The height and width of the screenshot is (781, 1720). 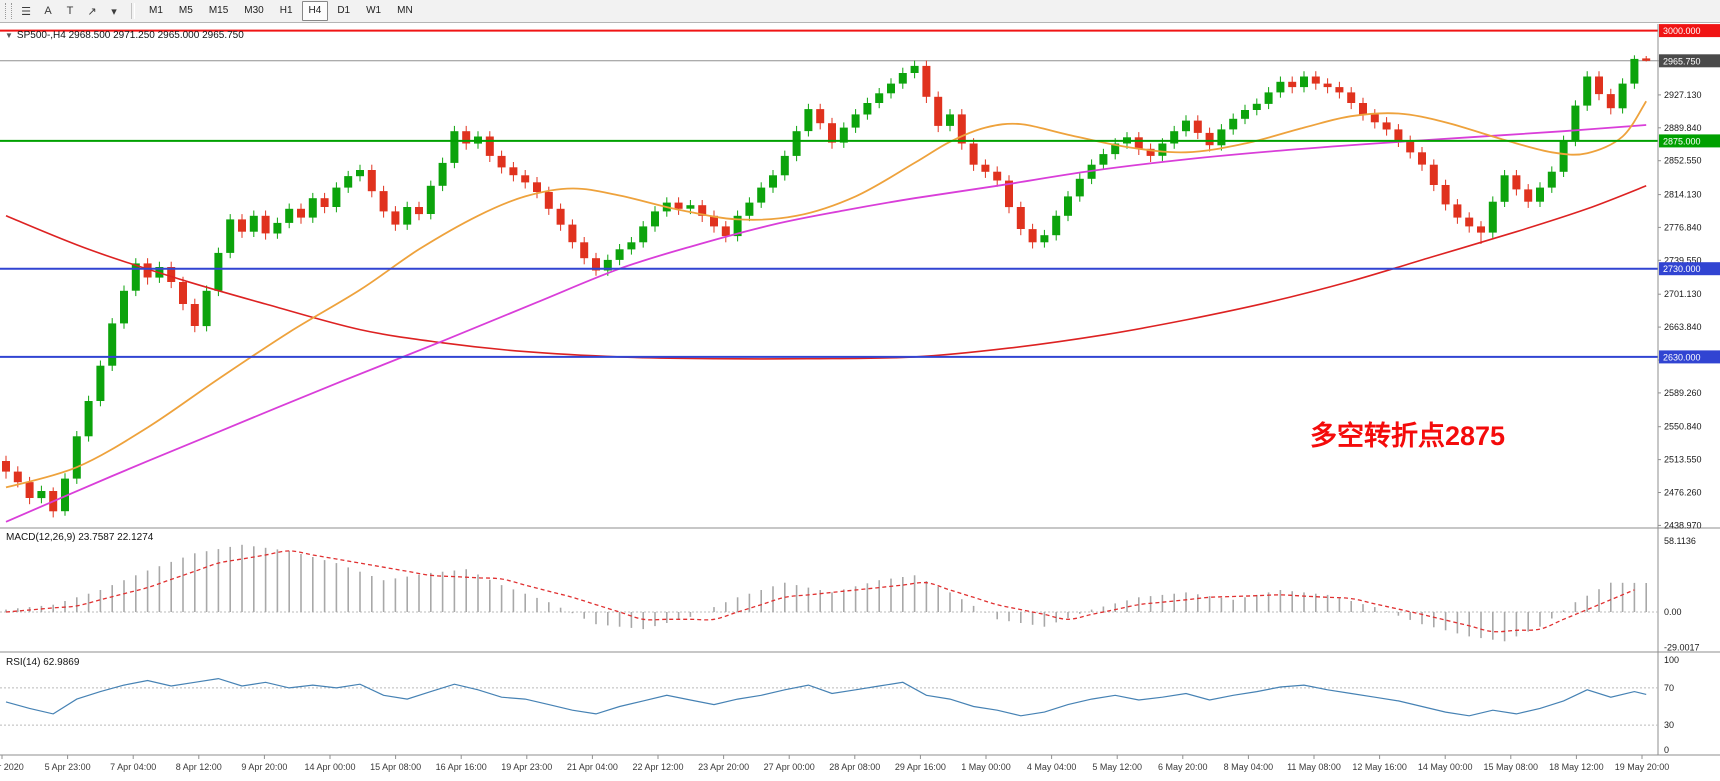 What do you see at coordinates (70, 11) in the screenshot?
I see `label-tool-icon: T` at bounding box center [70, 11].